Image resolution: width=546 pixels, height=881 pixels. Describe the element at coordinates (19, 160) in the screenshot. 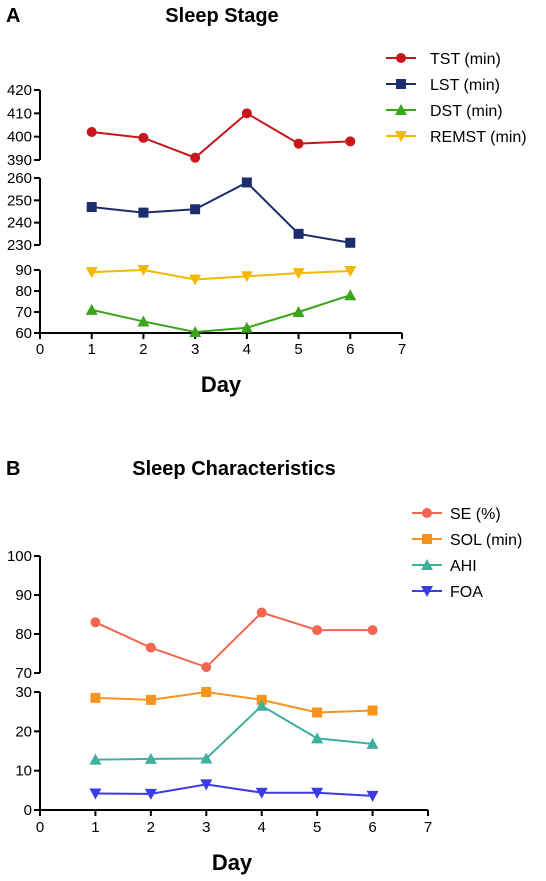

I see `y-tick-label: 390` at that location.